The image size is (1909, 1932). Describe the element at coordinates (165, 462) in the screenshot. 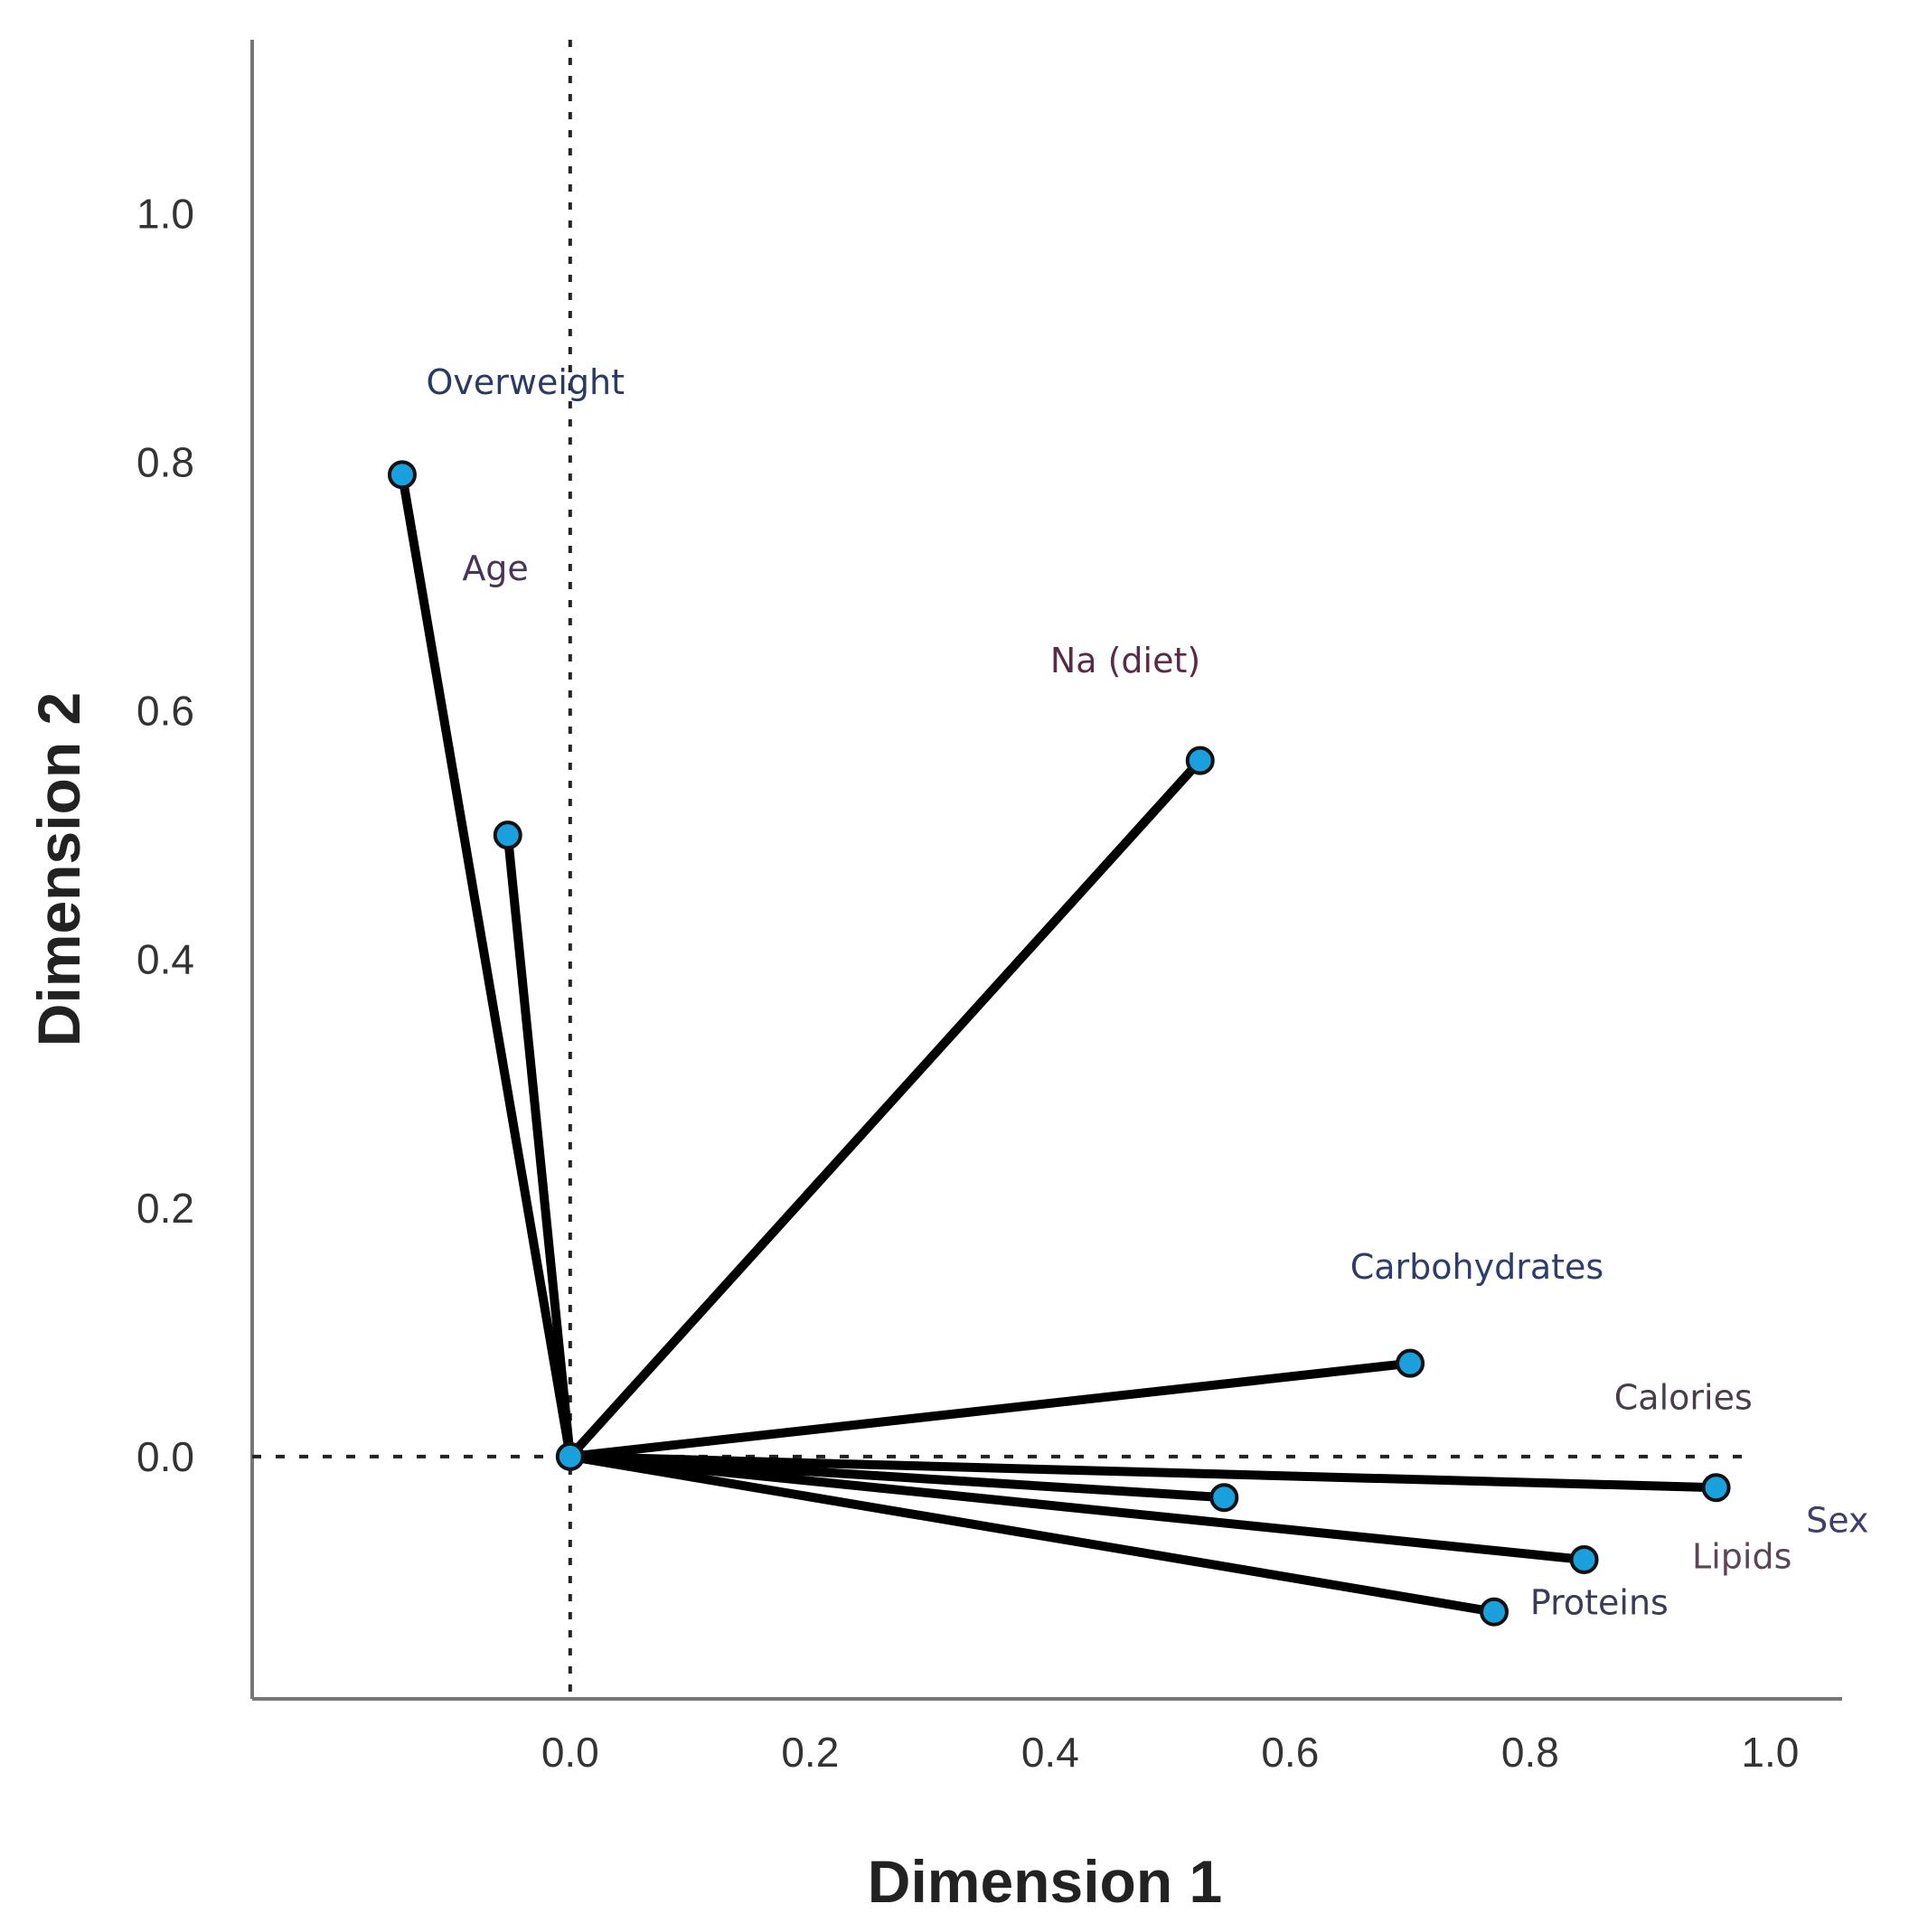

I see `y-tick-label: 0.8` at that location.